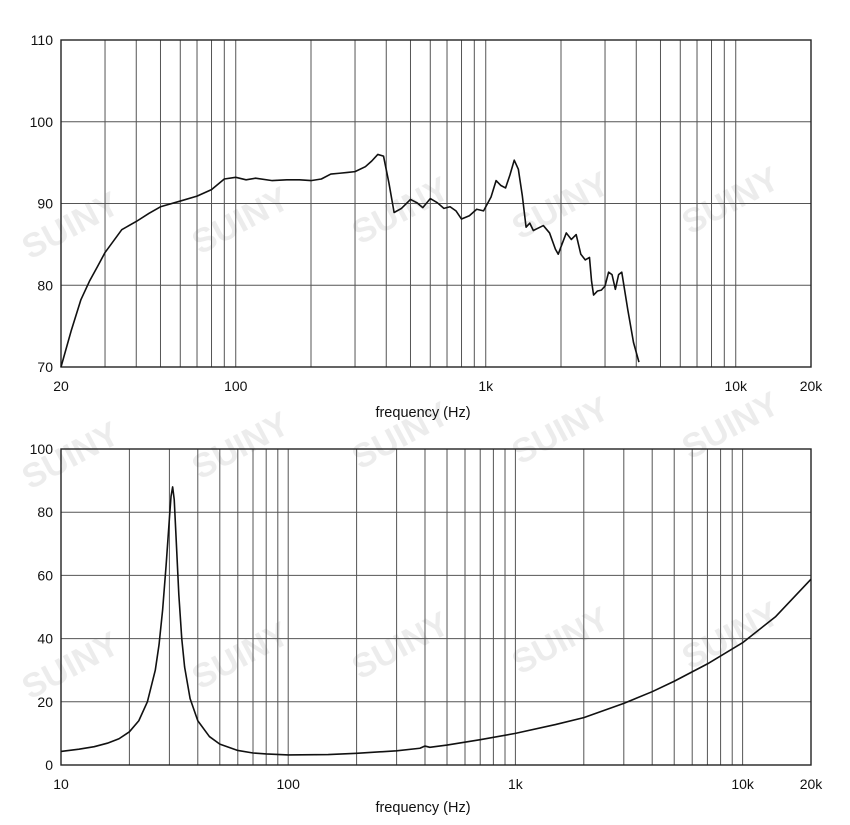 The width and height of the screenshot is (850, 825). What do you see at coordinates (45, 204) in the screenshot?
I see `y-tick-label: 90` at bounding box center [45, 204].